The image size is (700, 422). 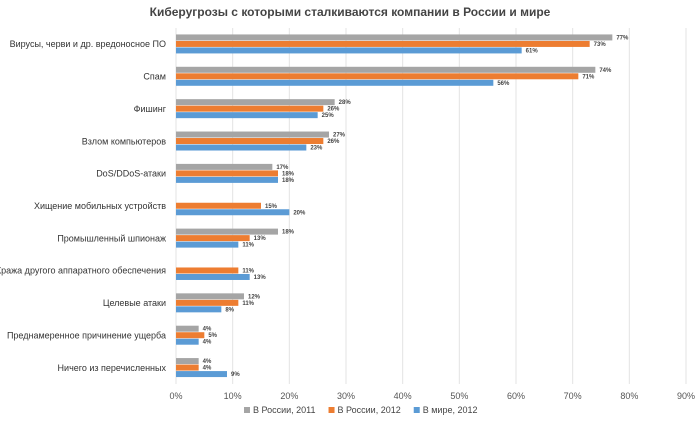 What do you see at coordinates (88, 44) in the screenshot?
I see `category-label: Вирусы, черви и др. вредоносное ПО` at bounding box center [88, 44].